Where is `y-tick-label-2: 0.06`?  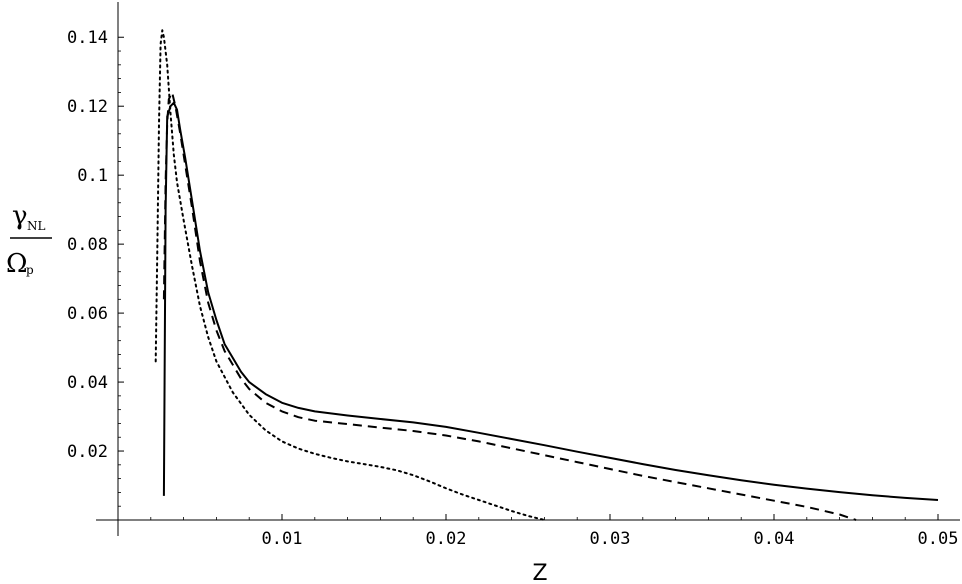 y-tick-label-2: 0.06 is located at coordinates (87, 314).